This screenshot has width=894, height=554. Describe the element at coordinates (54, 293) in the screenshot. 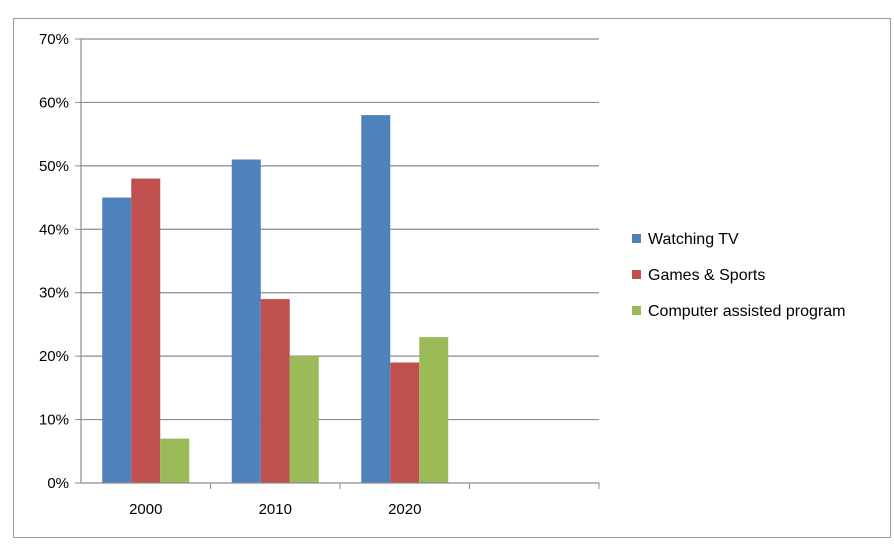

I see `y-tick-label: 30%` at that location.